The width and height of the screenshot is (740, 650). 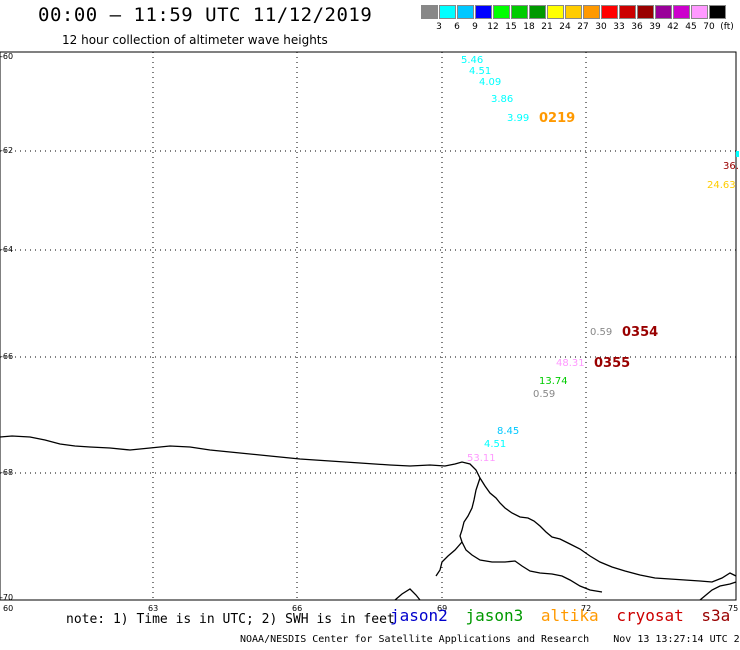 What do you see at coordinates (481, 458) in the screenshot?
I see `wave-height-obs: 53.11` at bounding box center [481, 458].